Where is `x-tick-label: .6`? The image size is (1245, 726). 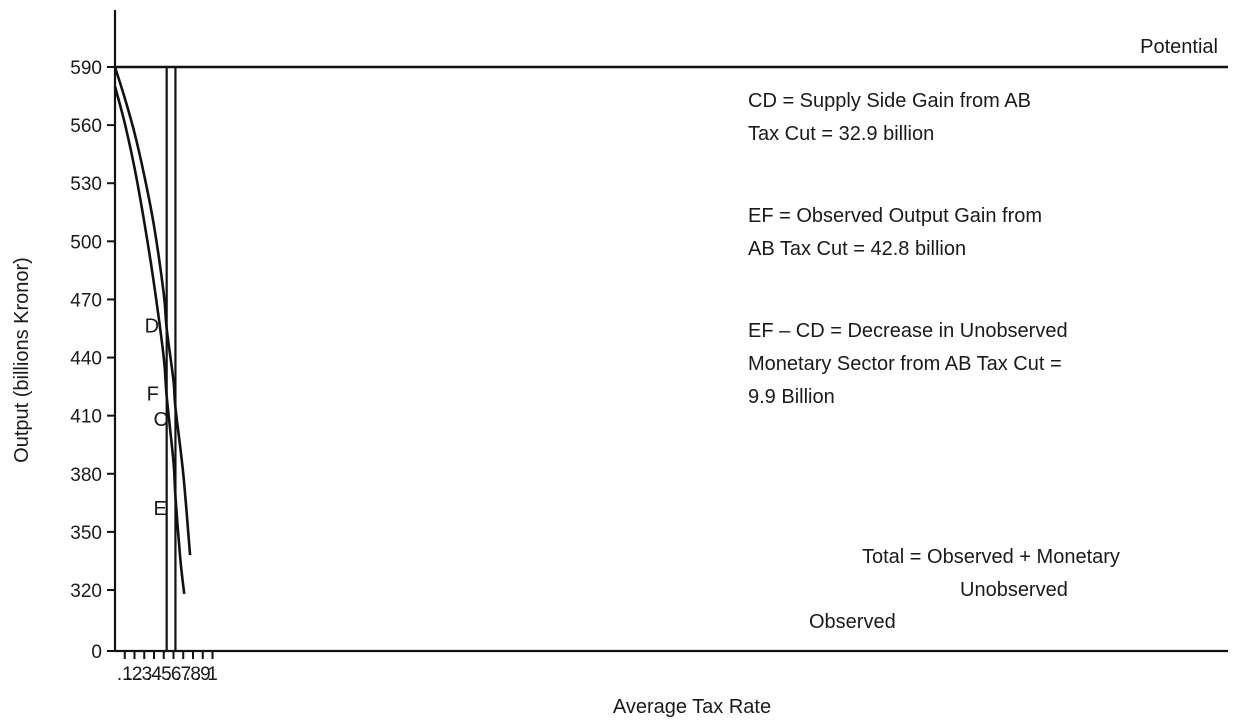 x-tick-label: .6 is located at coordinates (174, 674).